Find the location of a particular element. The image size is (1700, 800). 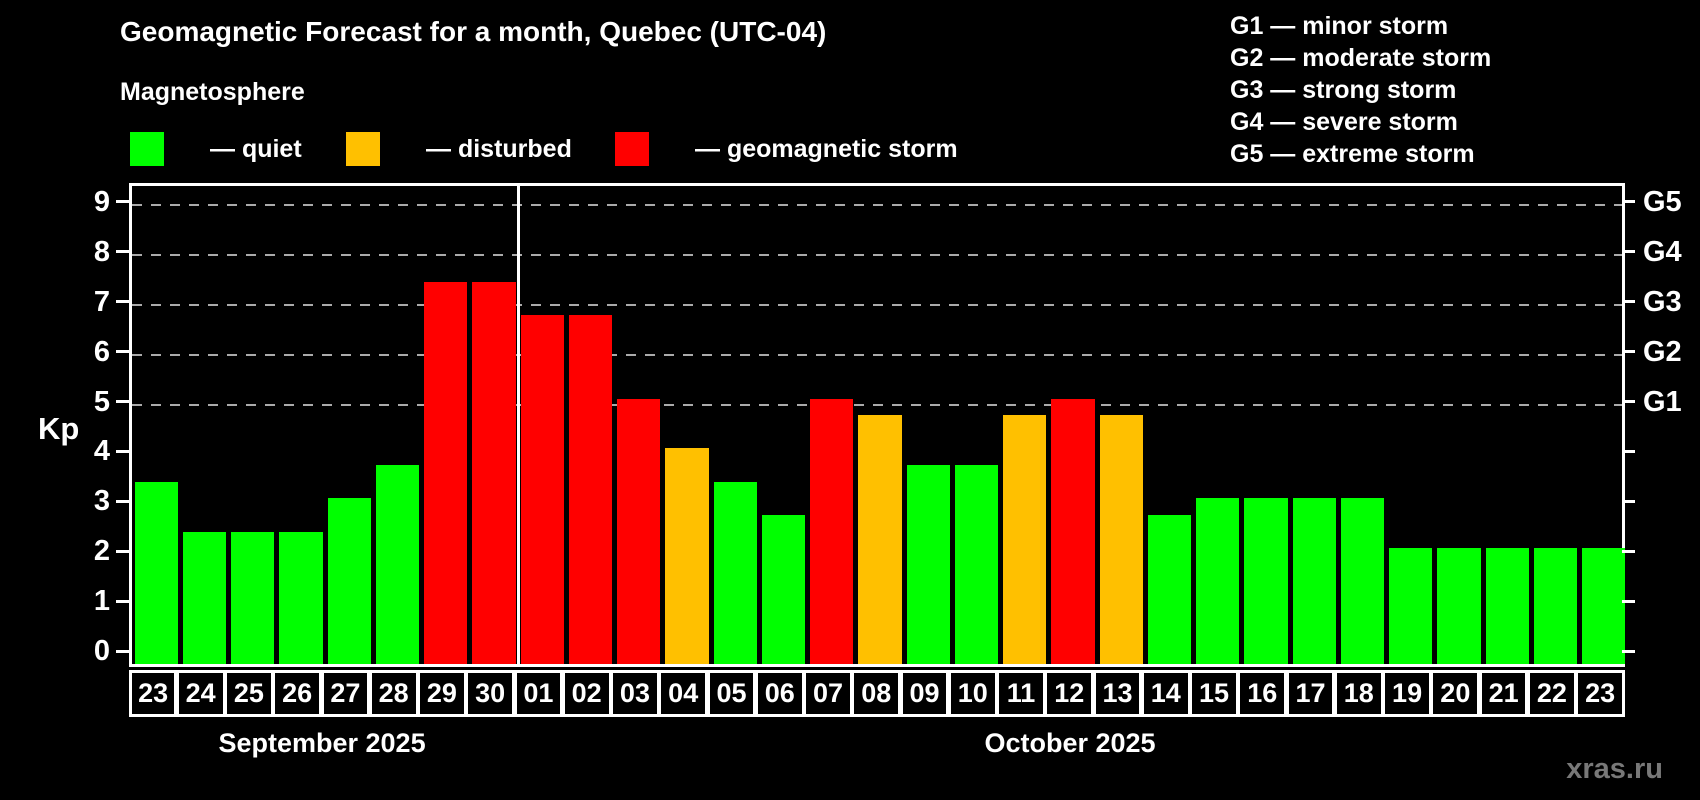

kp-axis-label: Kp is located at coordinates (59, 428).